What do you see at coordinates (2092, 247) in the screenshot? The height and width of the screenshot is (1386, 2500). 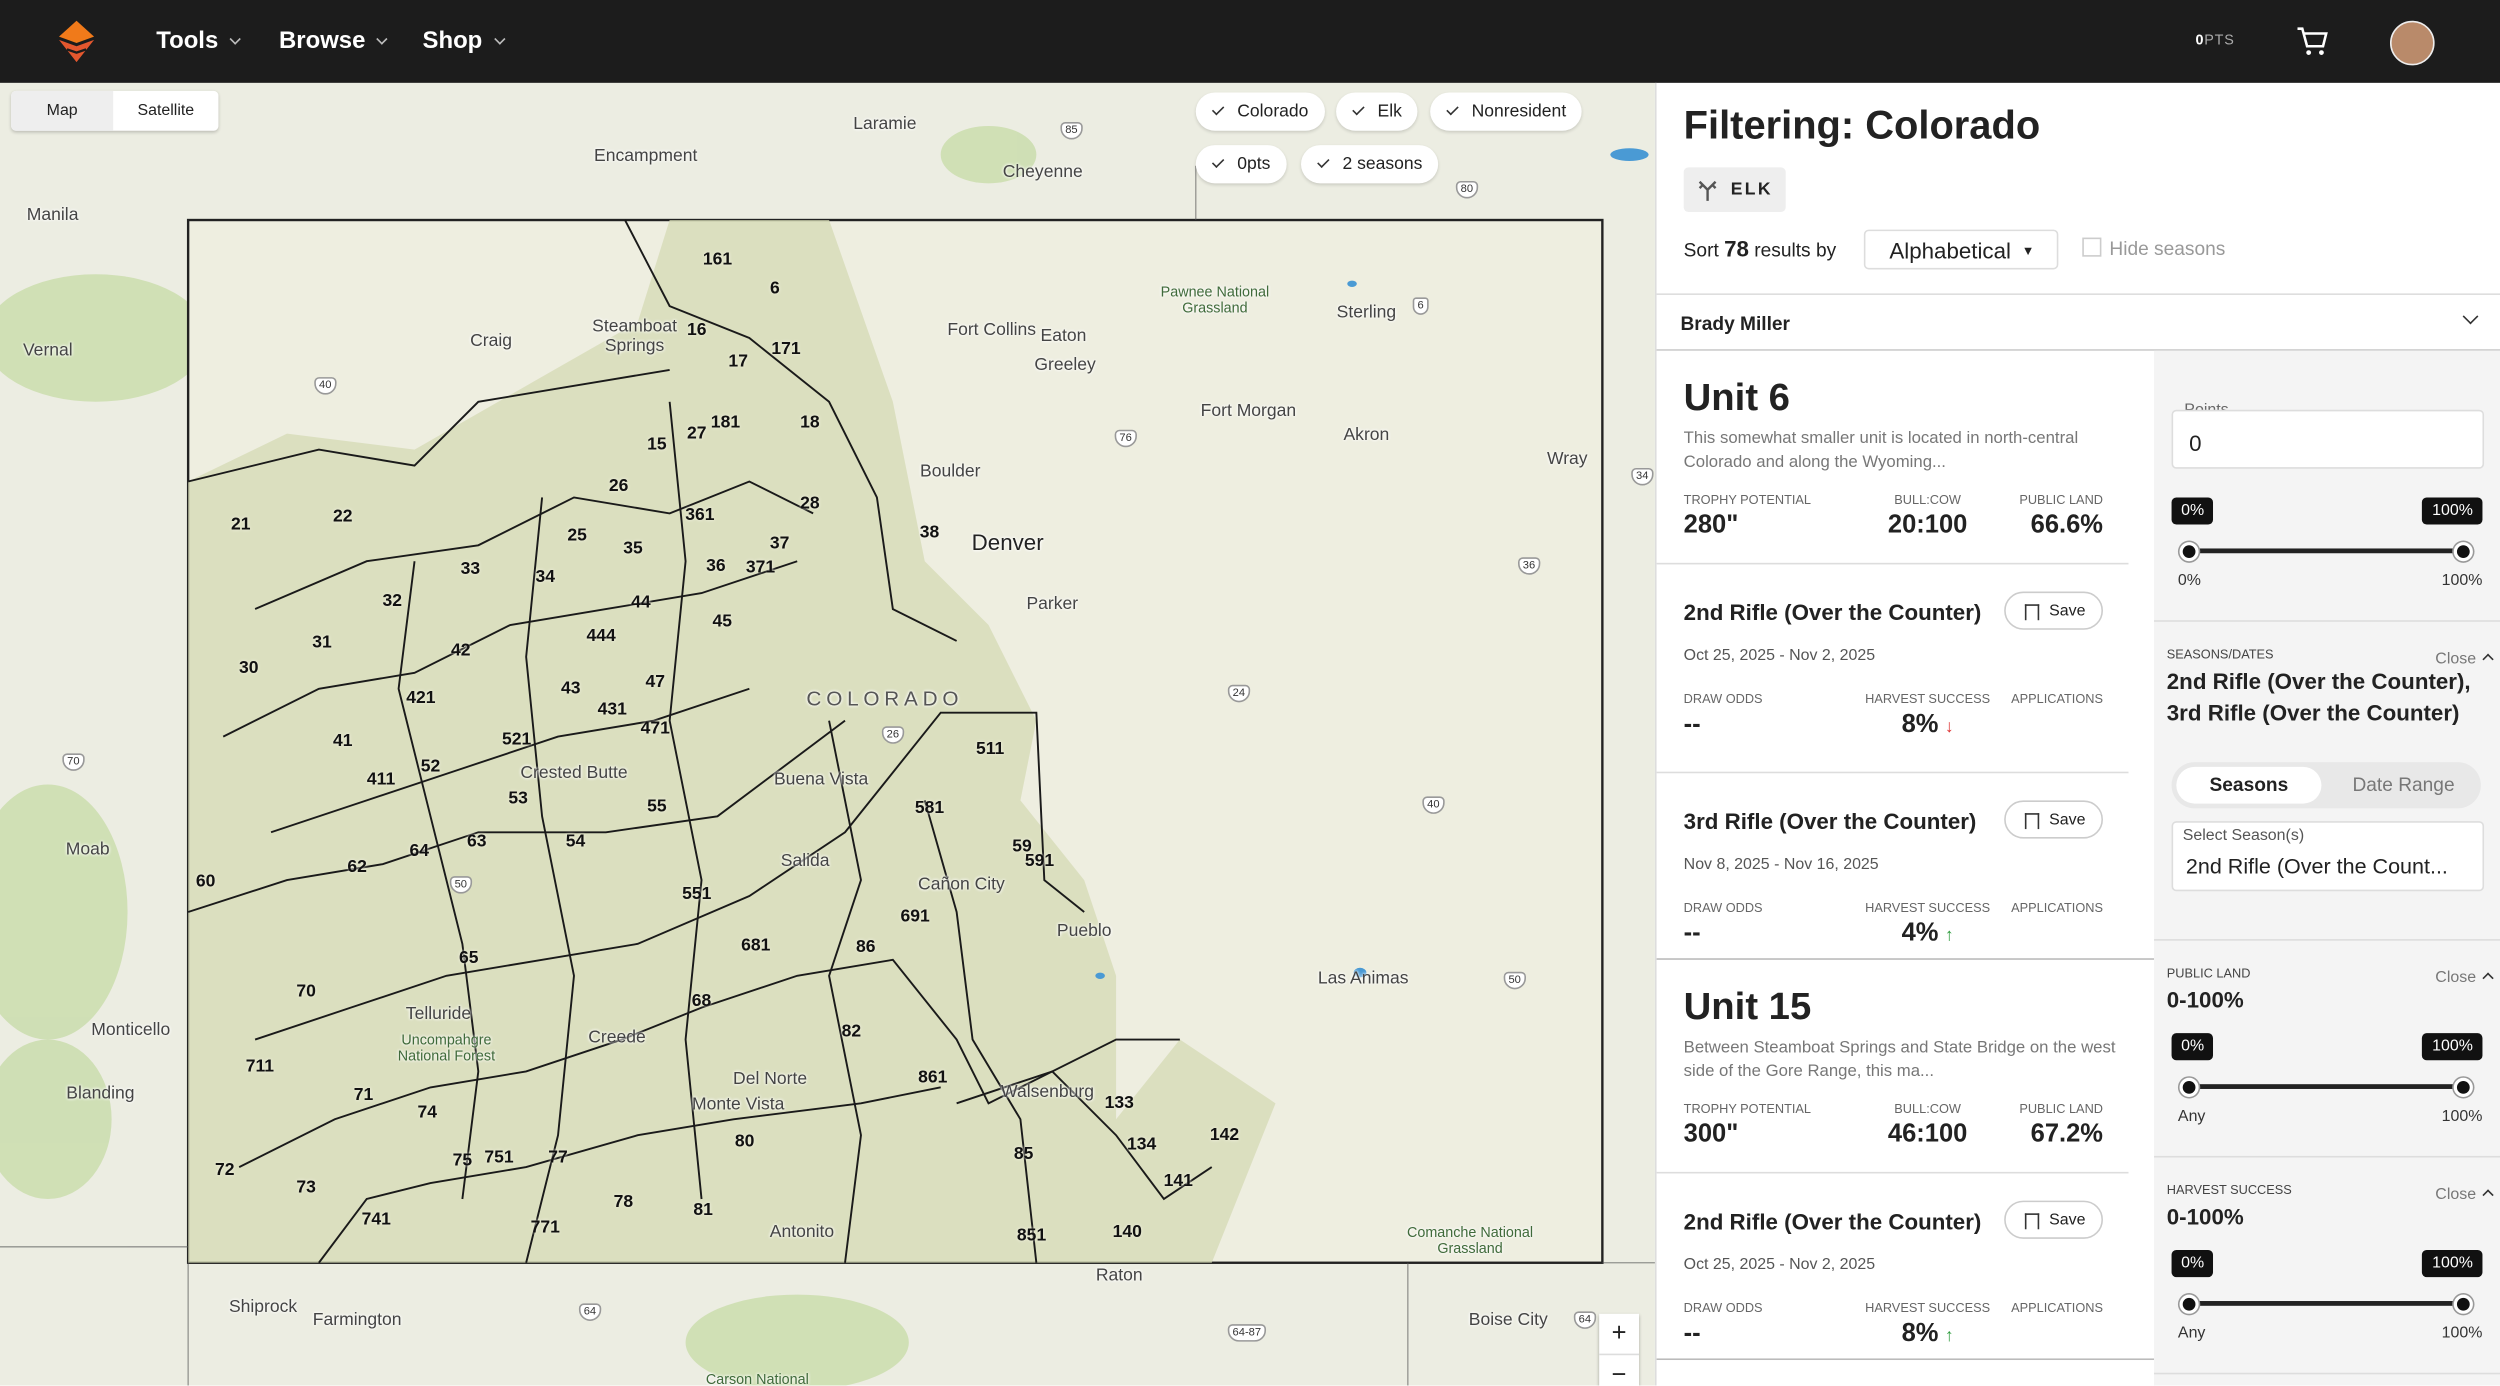 I see `checkbox` at bounding box center [2092, 247].